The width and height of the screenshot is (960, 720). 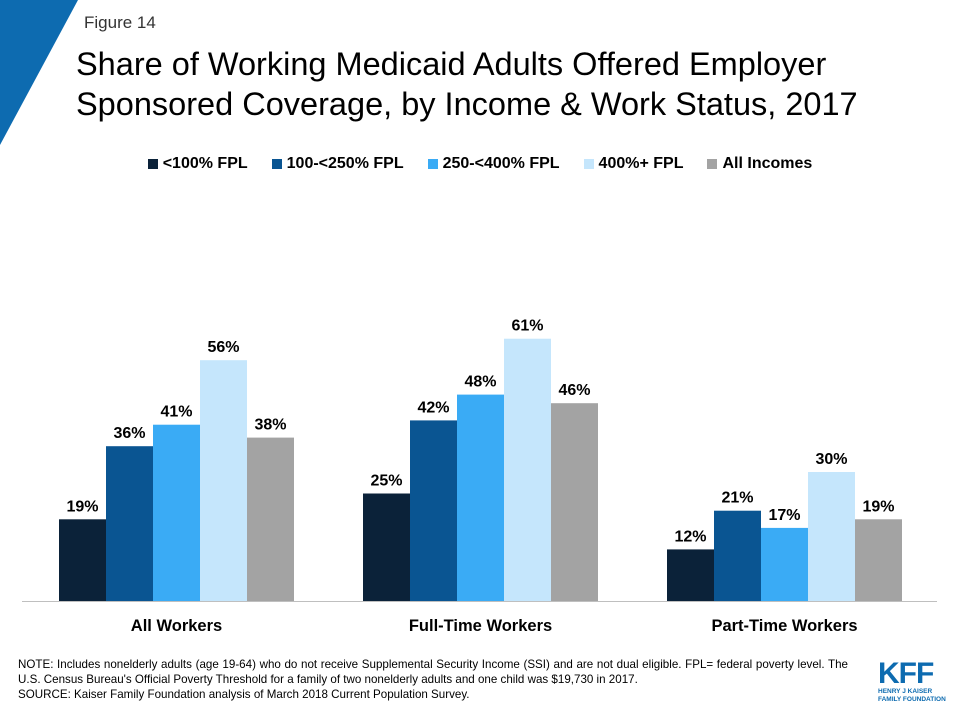 What do you see at coordinates (784, 515) in the screenshot?
I see `data-label-2-2: 17%` at bounding box center [784, 515].